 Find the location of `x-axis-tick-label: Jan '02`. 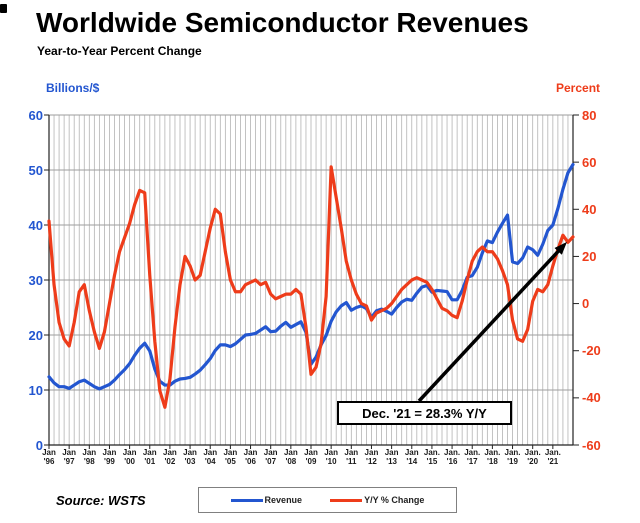

x-axis-tick-label: Jan '02 is located at coordinates (170, 457).